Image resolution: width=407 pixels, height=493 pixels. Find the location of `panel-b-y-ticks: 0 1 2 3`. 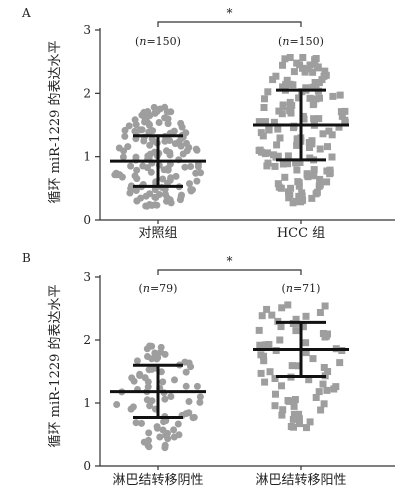

panel-b-y-ticks: 0 1 2 3 is located at coordinates (87, 371).